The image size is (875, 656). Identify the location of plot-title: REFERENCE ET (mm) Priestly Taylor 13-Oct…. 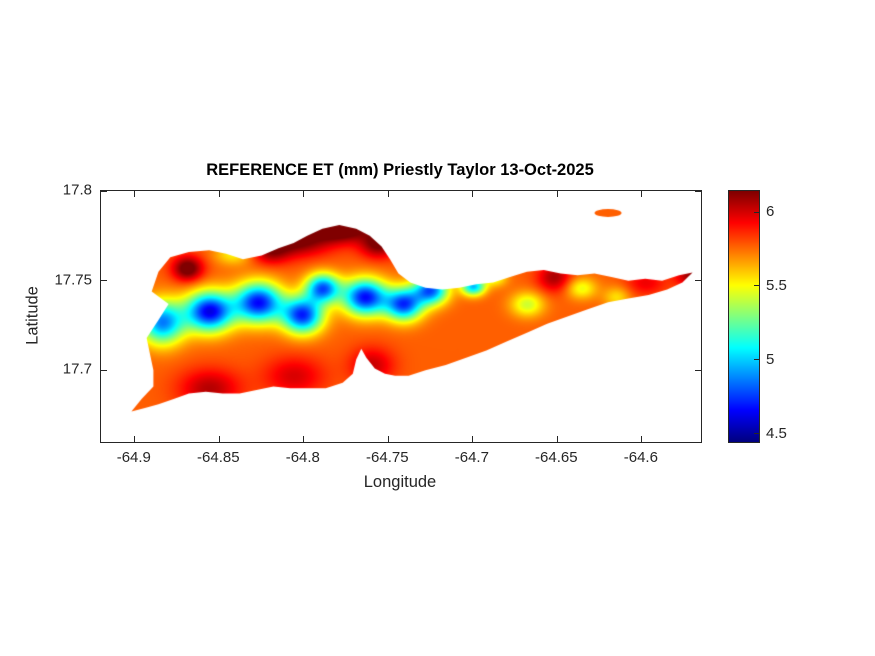
(400, 170).